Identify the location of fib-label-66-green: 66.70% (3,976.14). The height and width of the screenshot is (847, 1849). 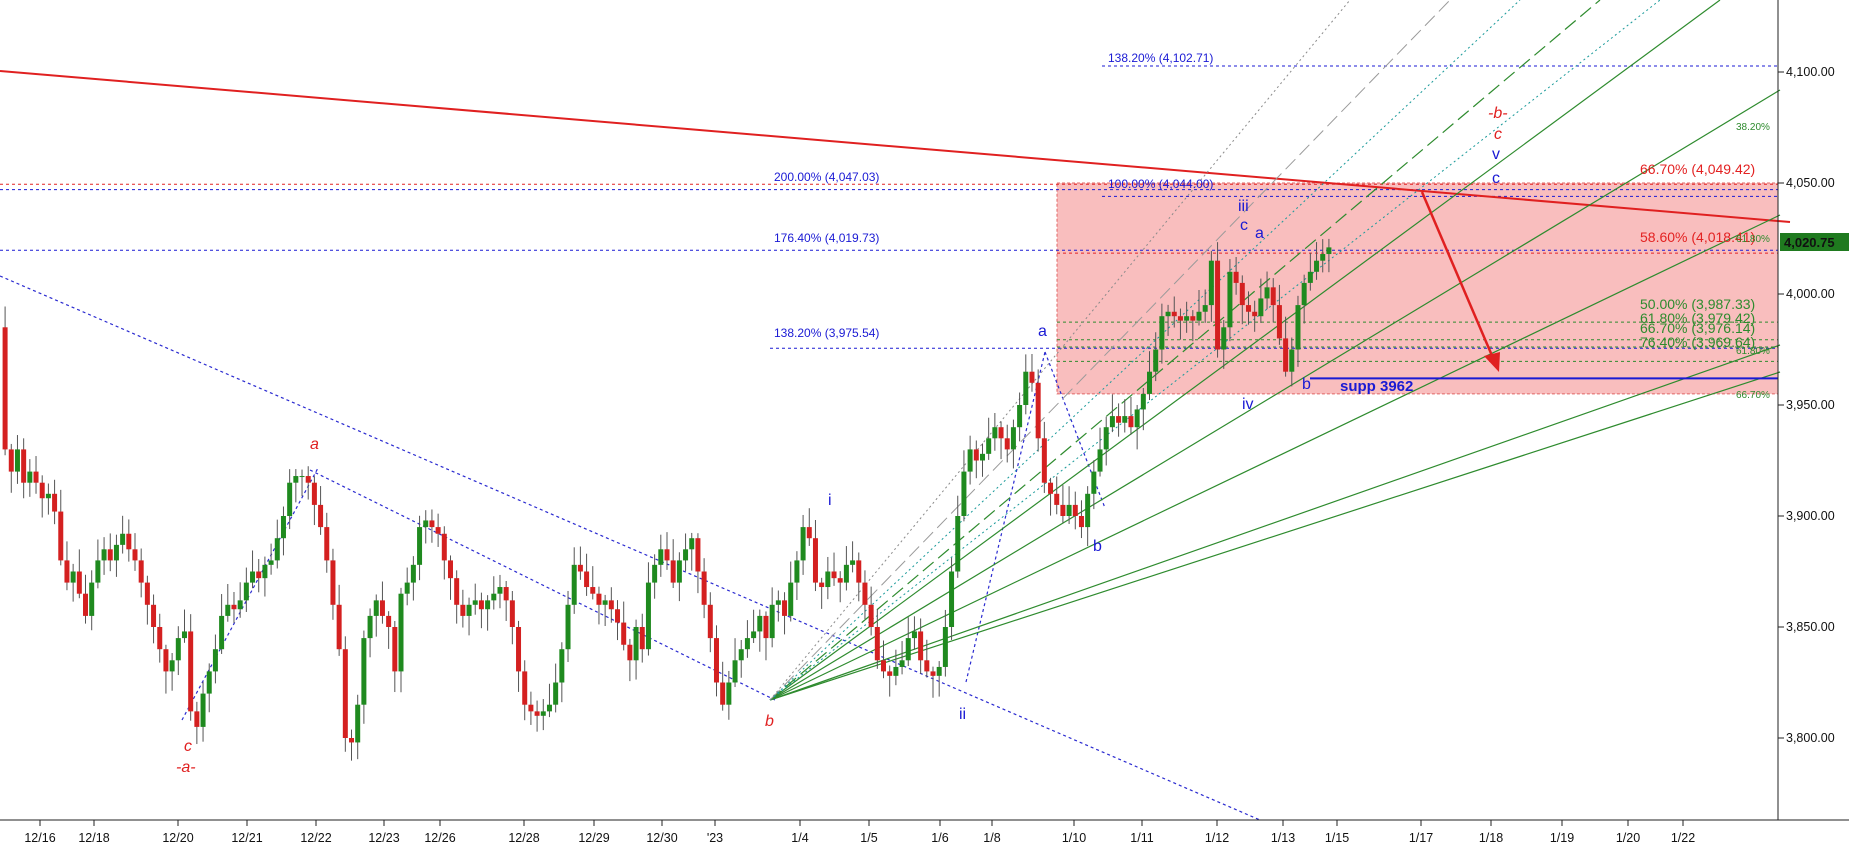
(1697, 328).